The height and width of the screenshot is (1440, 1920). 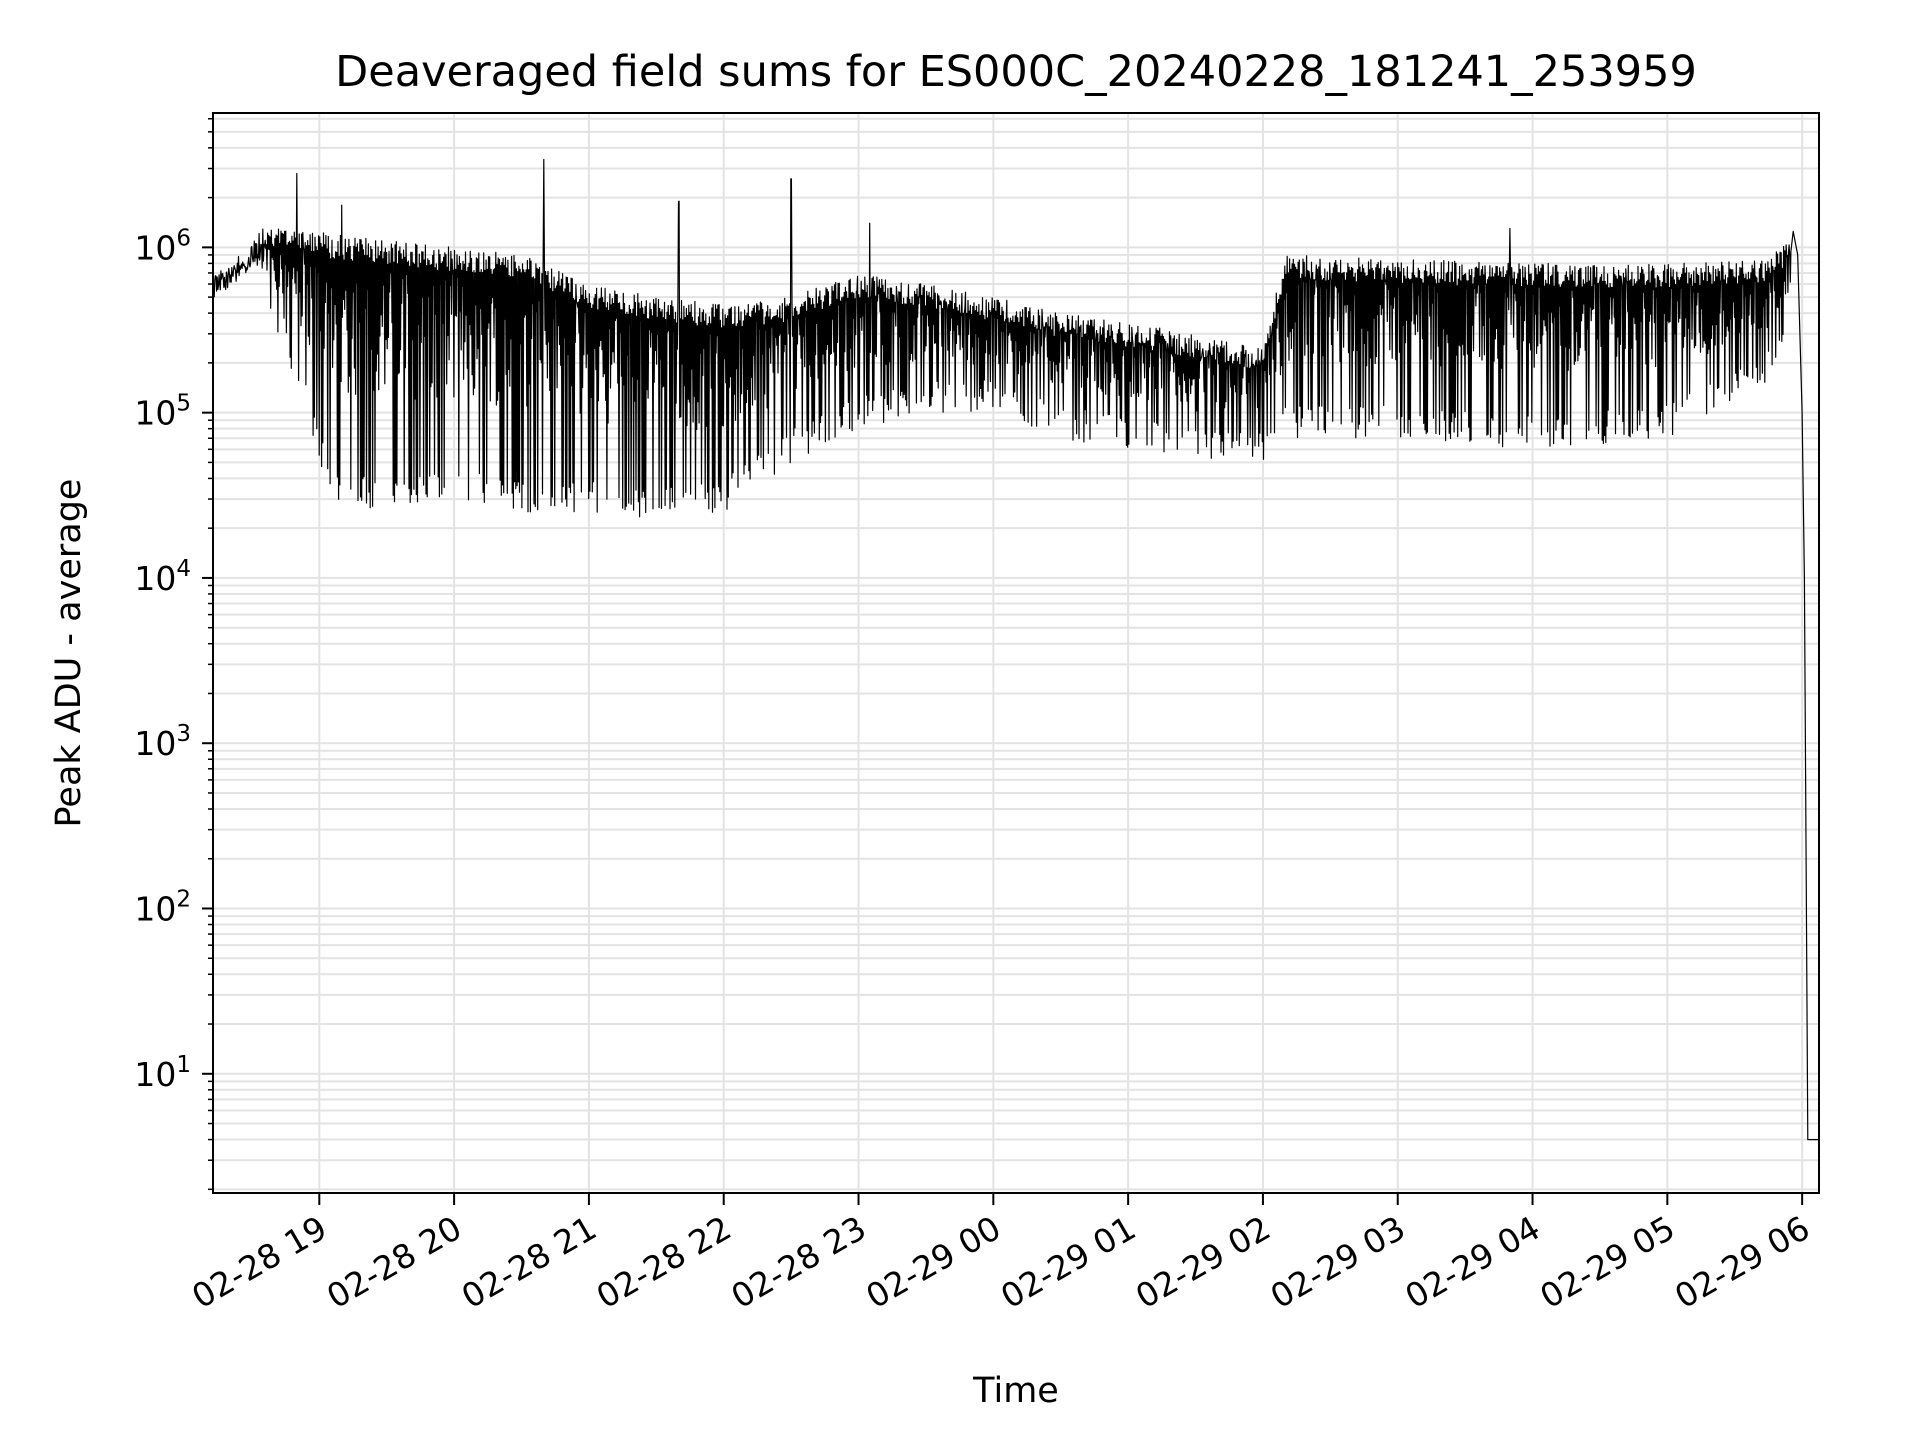 What do you see at coordinates (183, 734) in the screenshot?
I see `y-tick-exponent: 3` at bounding box center [183, 734].